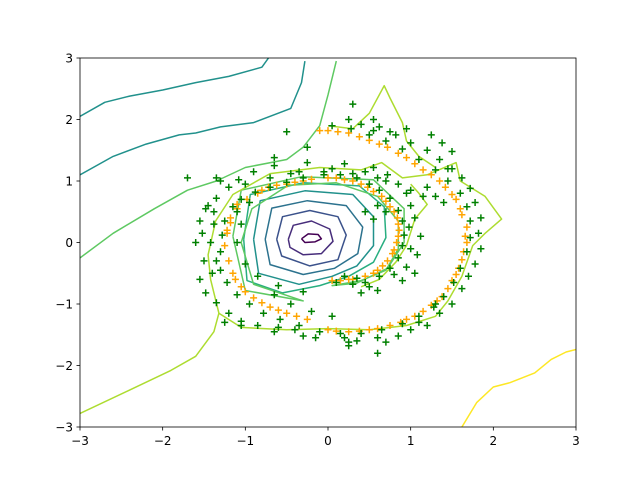 The width and height of the screenshot is (640, 480). Describe the element at coordinates (64, 305) in the screenshot. I see `y-tick-label: −1` at that location.